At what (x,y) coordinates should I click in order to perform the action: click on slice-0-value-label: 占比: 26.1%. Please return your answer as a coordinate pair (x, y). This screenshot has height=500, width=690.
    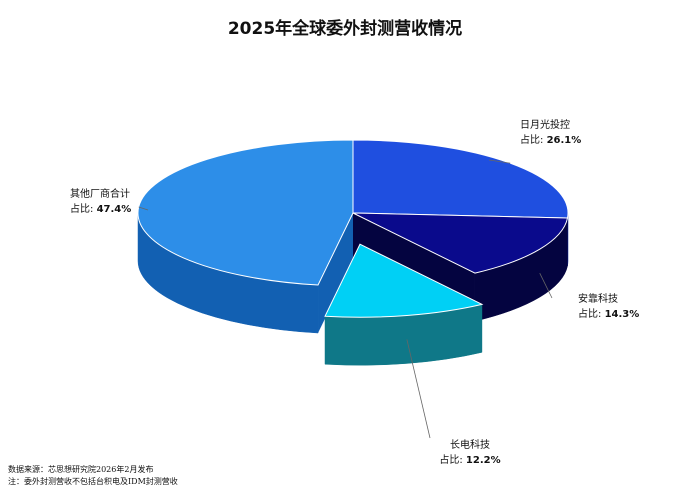
    Looking at the image, I should click on (550, 139).